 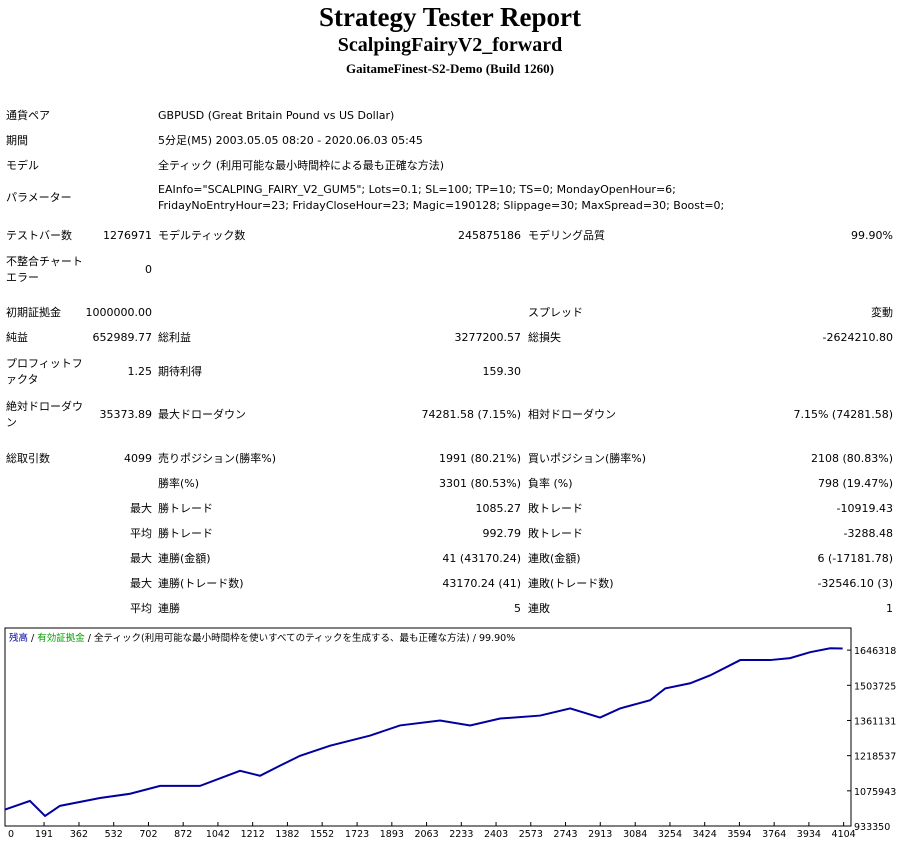 I want to click on value: 35373.89, so click(x=126, y=414).